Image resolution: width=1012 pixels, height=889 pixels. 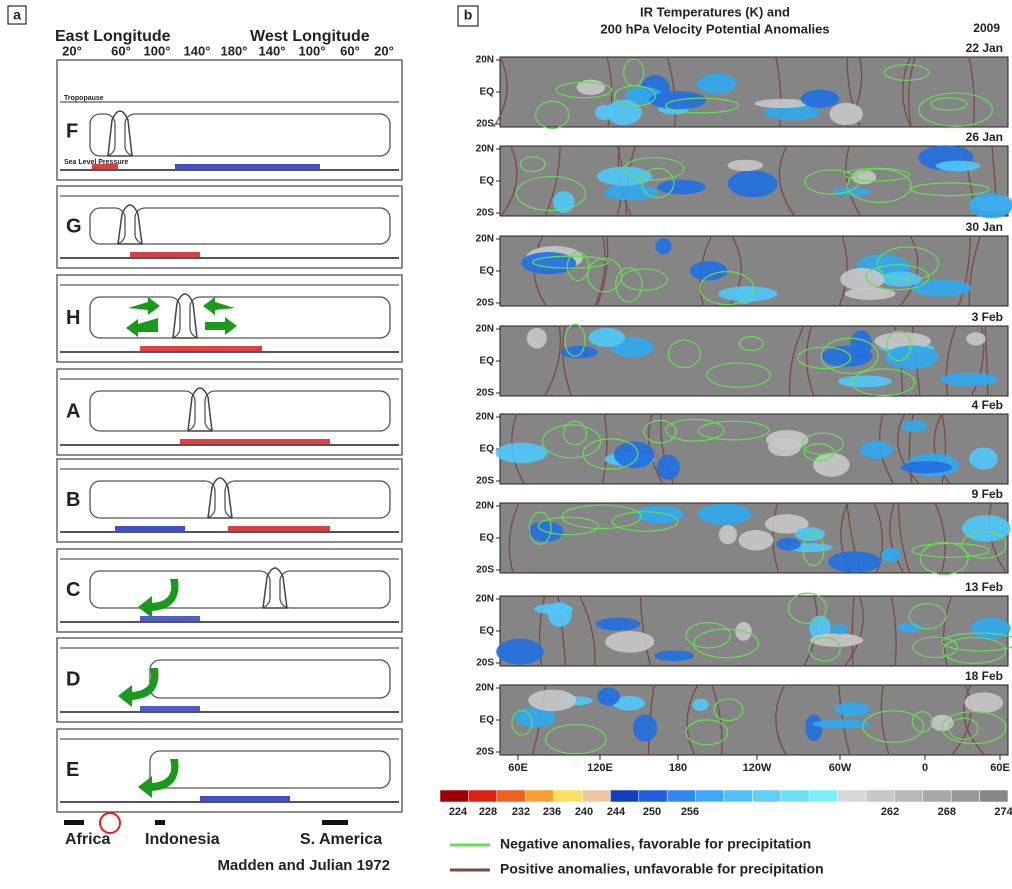 What do you see at coordinates (840, 768) in the screenshot?
I see `lon-label: 60W` at bounding box center [840, 768].